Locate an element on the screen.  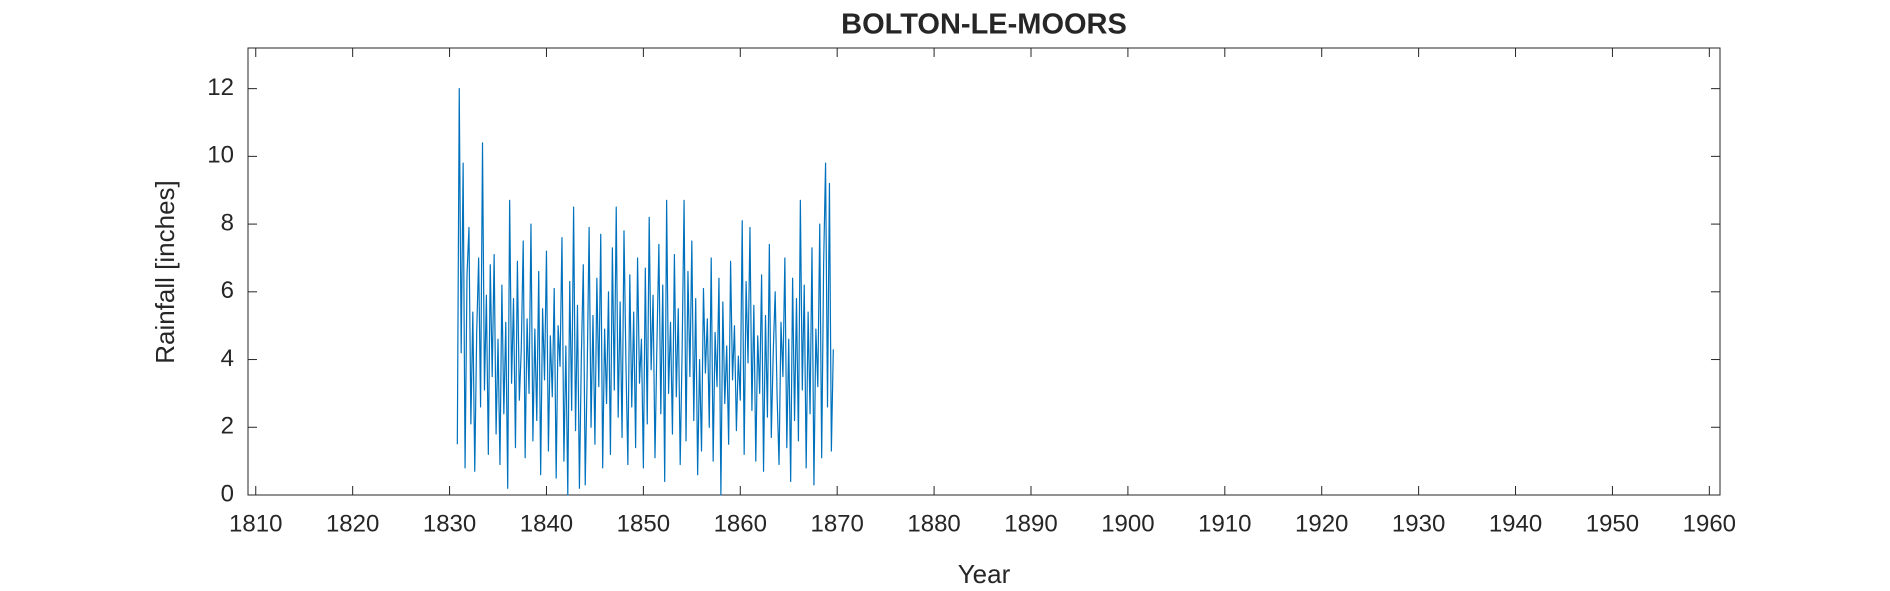
x-tick-label: 1850 is located at coordinates (643, 523).